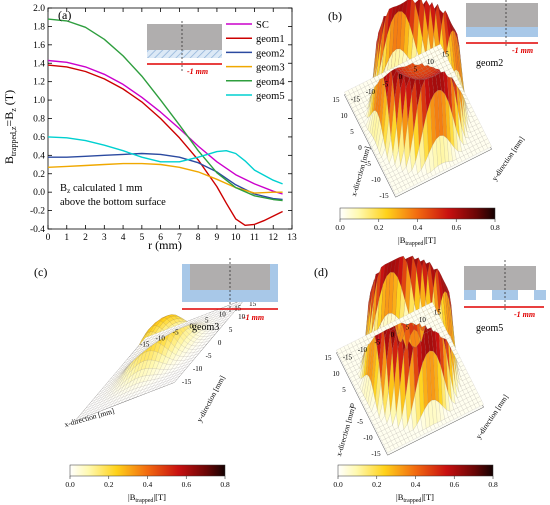 The width and height of the screenshot is (550, 505). What do you see at coordinates (70, 484) in the screenshot?
I see `c-colorbar-tick-label: 0.0` at bounding box center [70, 484].